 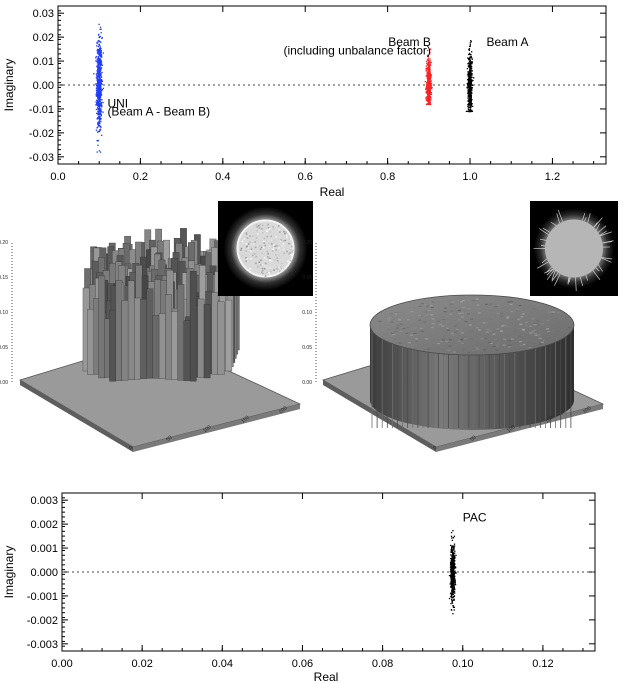 I want to click on surface-x-tick-label: 100, so click(x=511, y=429).